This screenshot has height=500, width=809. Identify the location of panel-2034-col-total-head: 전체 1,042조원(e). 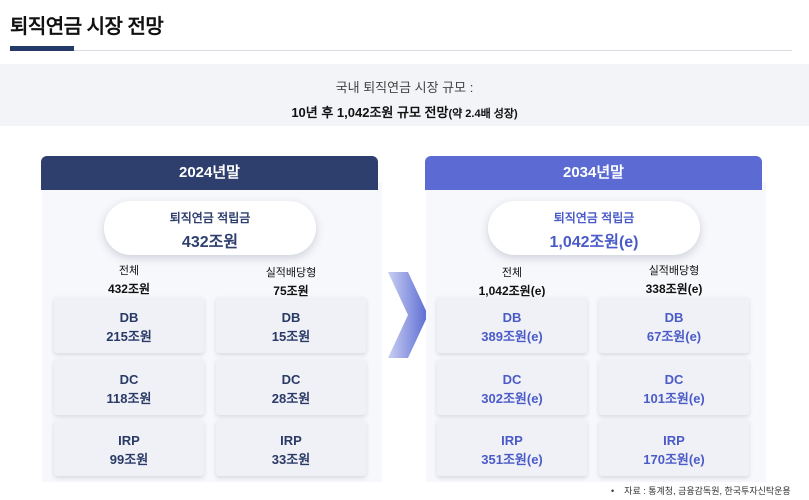
(512, 281).